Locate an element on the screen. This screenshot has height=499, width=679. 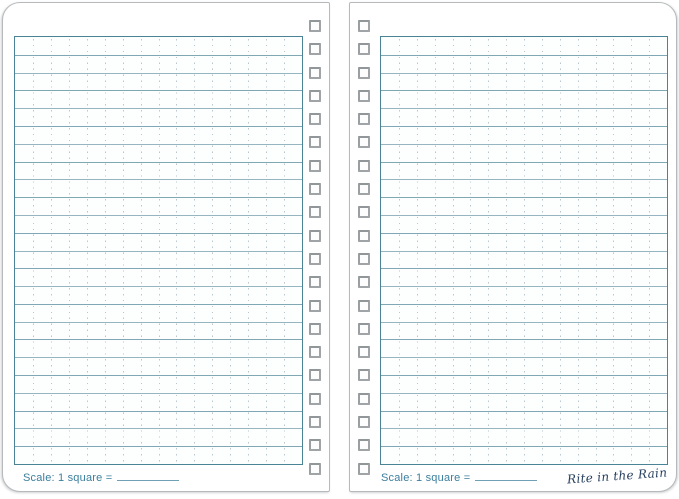
left-scale-blank-line is located at coordinates (148, 476).